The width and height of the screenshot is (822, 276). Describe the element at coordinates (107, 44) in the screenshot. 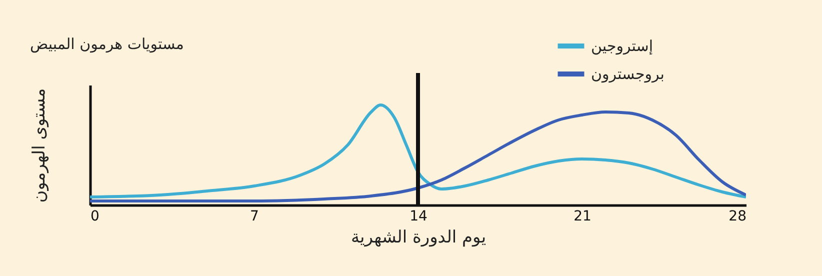

I see `chart-title: مستويات هرمون المبيض` at that location.